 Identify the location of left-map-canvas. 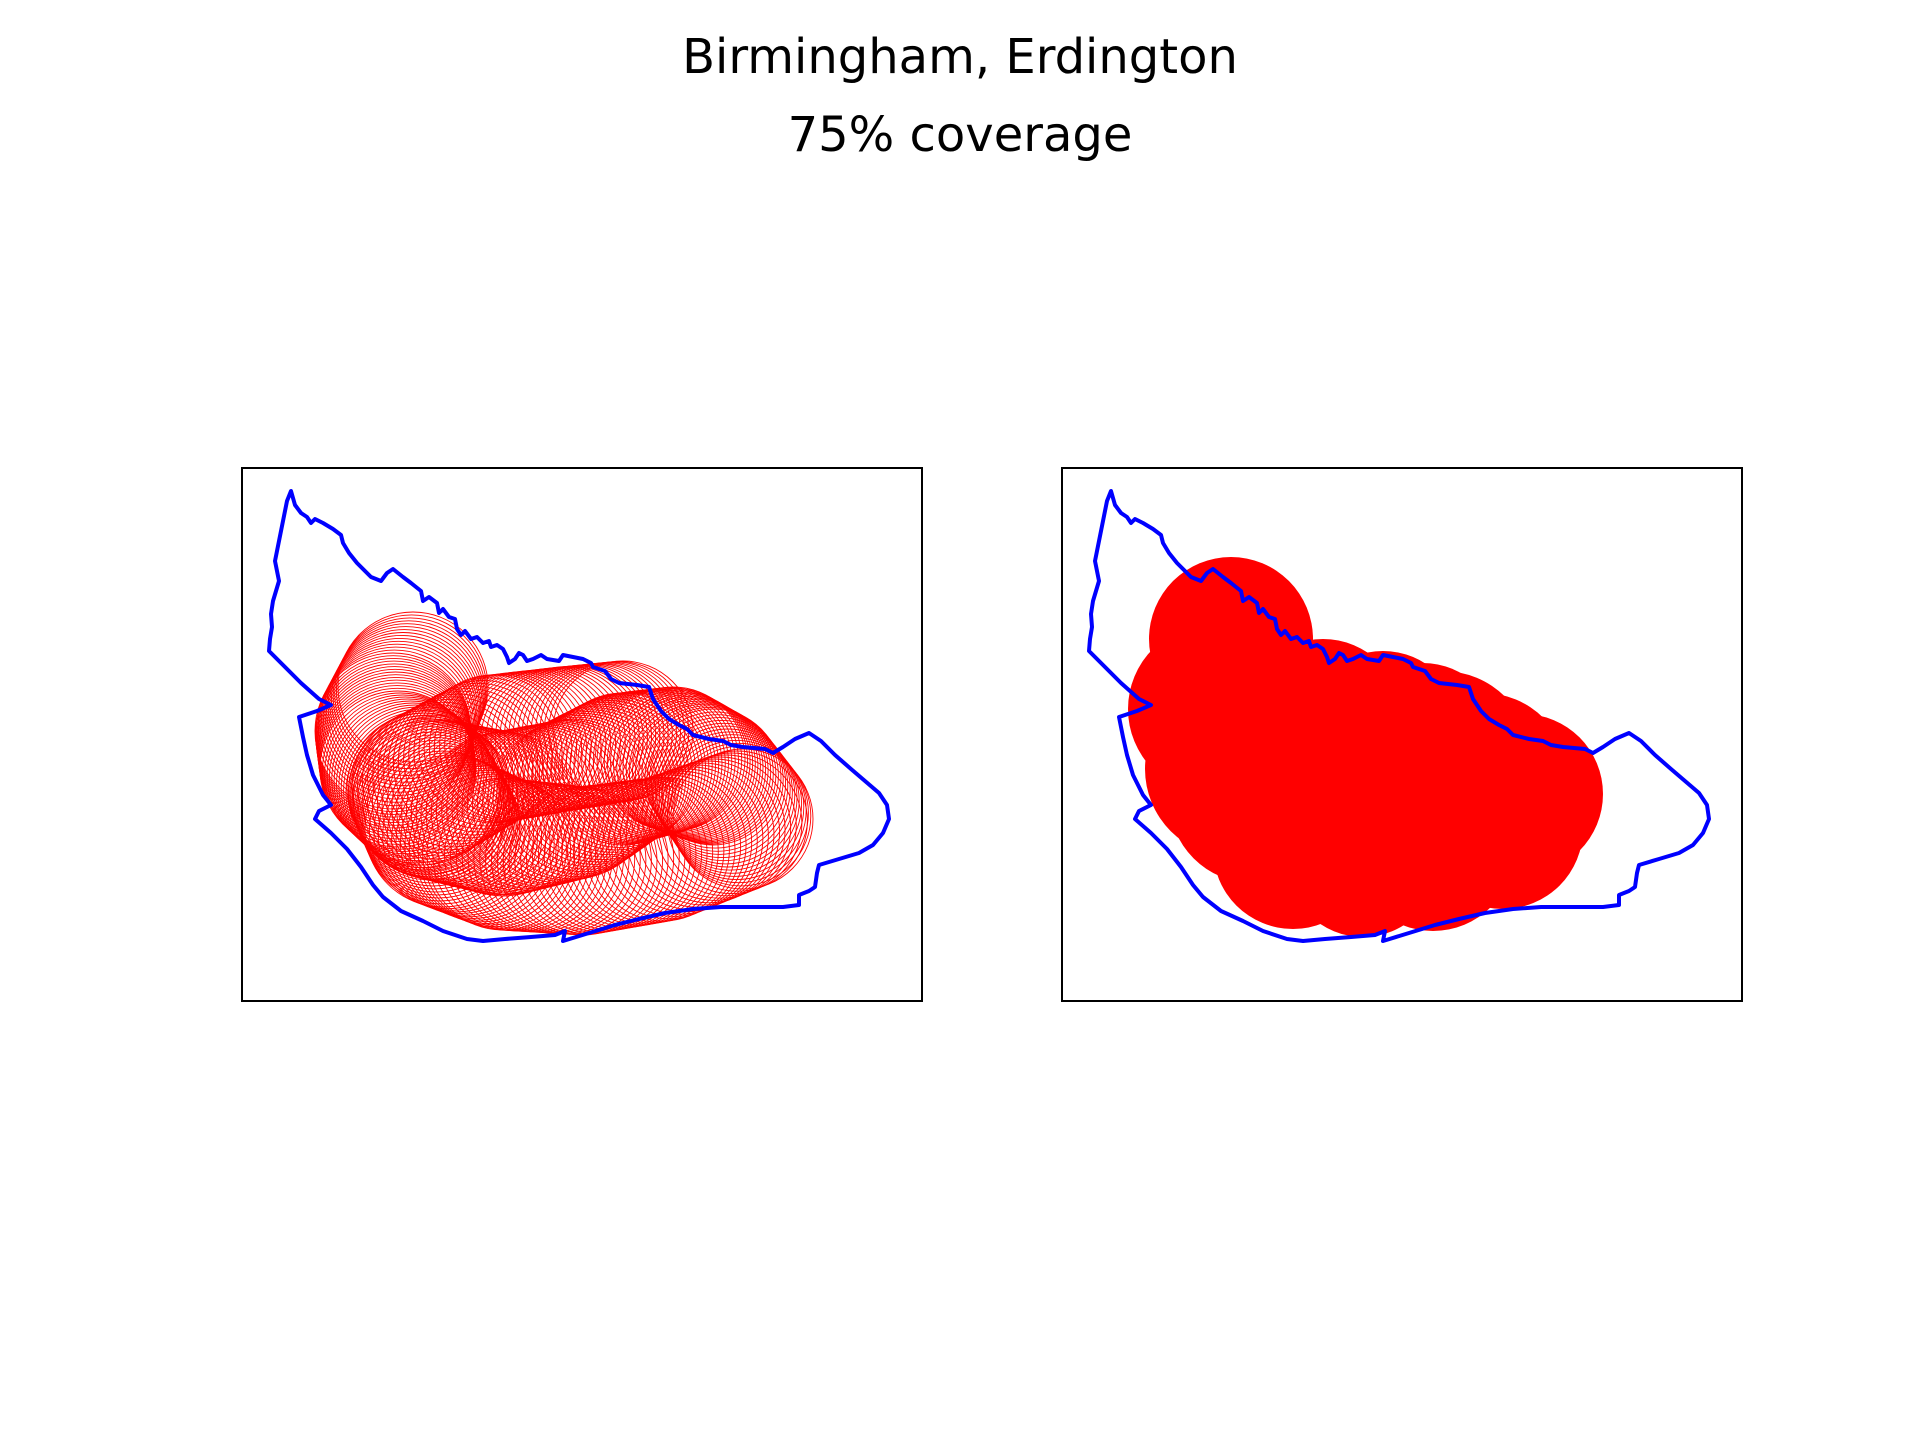
(579, 716).